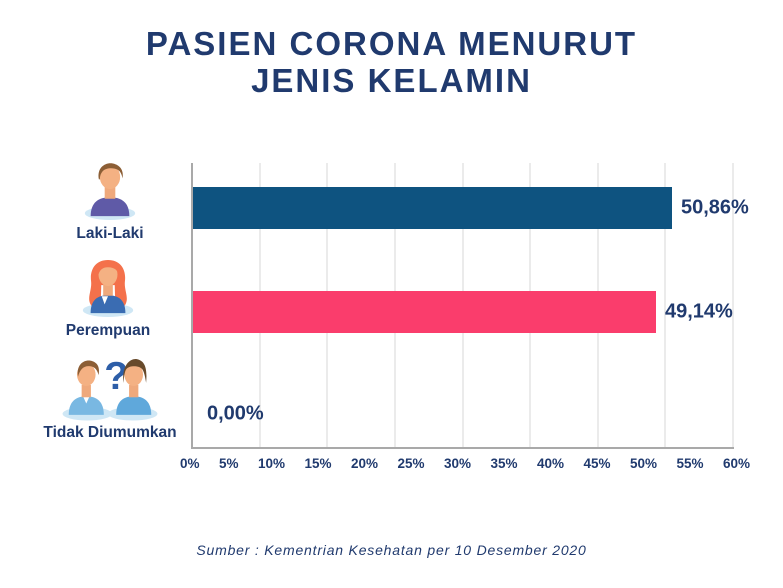  I want to click on unknown-gender-icon: ?, so click(110, 388).